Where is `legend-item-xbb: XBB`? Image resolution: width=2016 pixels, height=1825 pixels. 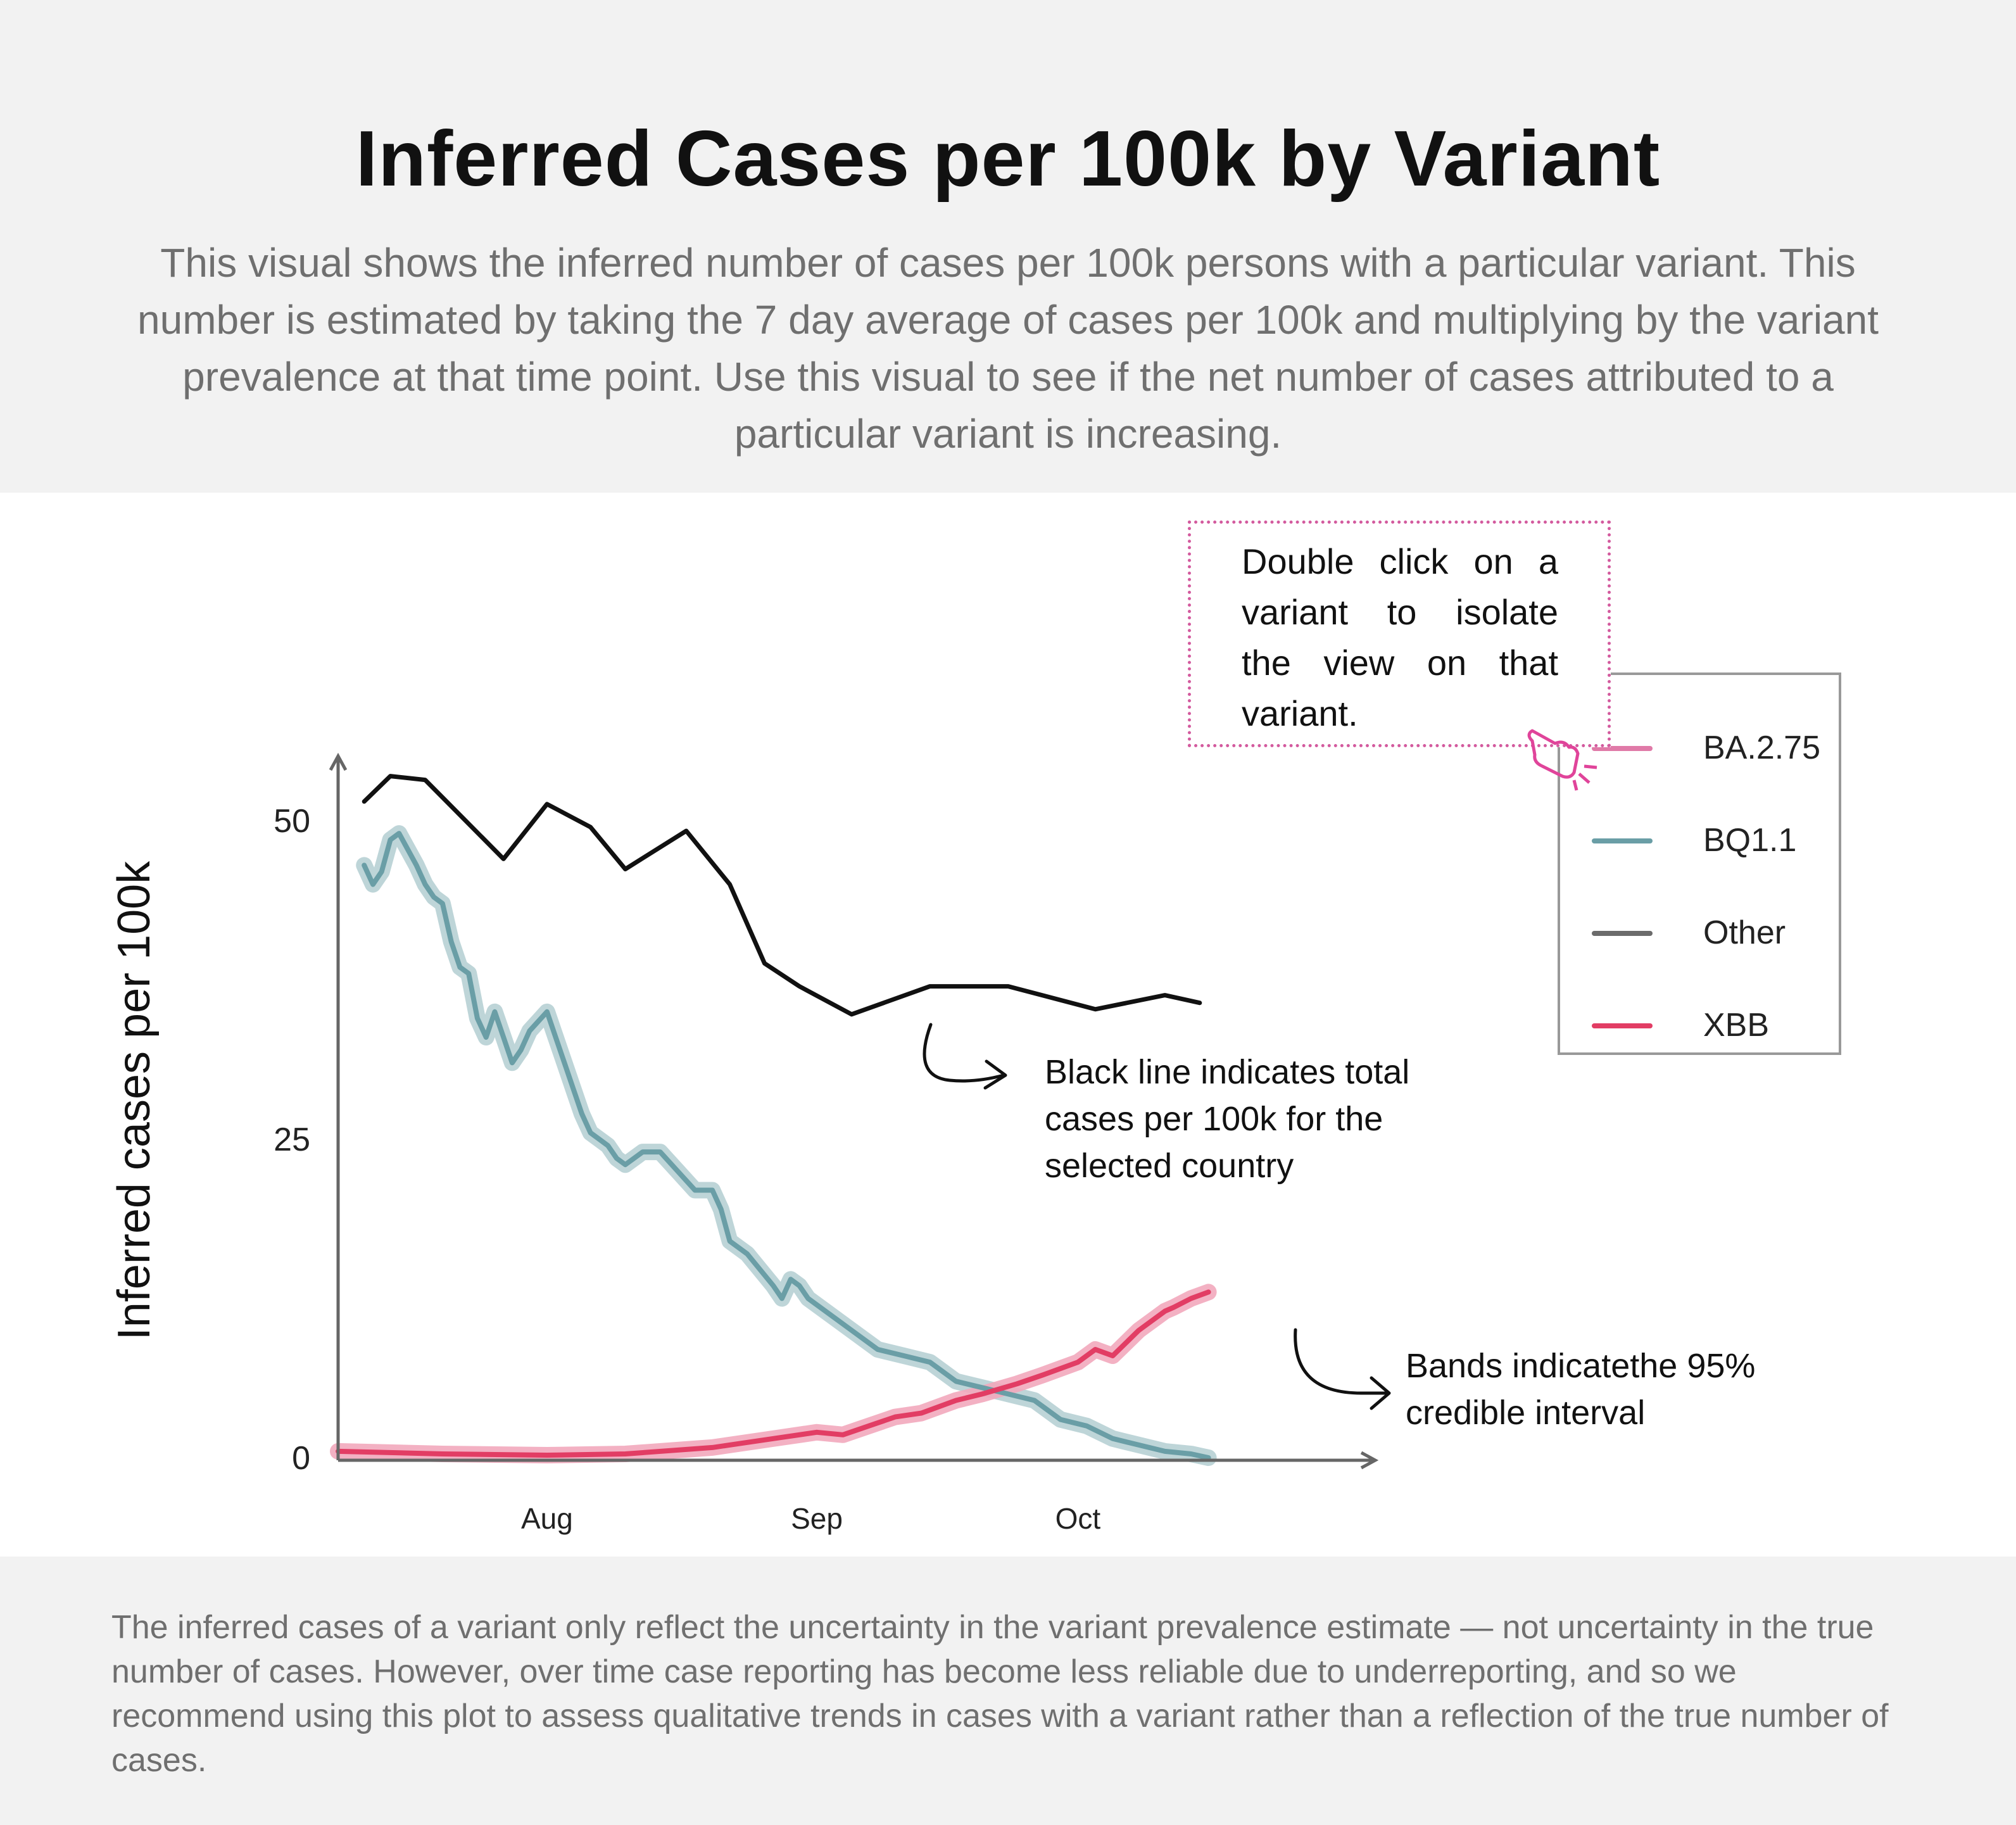
legend-item-xbb: XBB is located at coordinates (1712, 1025).